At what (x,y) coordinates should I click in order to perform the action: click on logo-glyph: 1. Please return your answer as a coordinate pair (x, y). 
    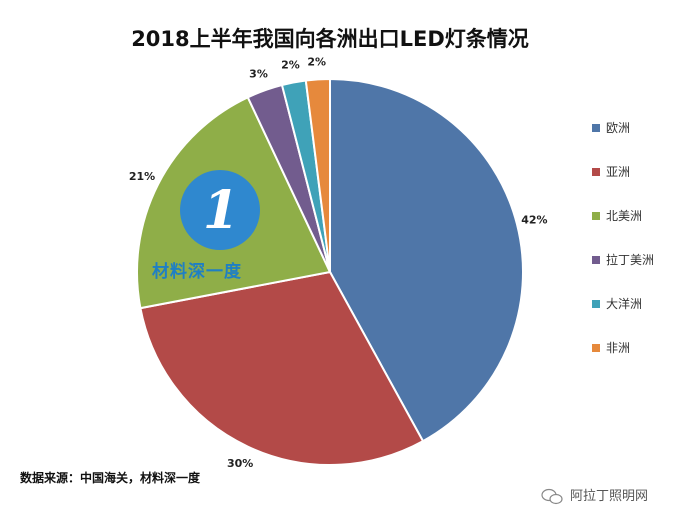
    Looking at the image, I should click on (221, 210).